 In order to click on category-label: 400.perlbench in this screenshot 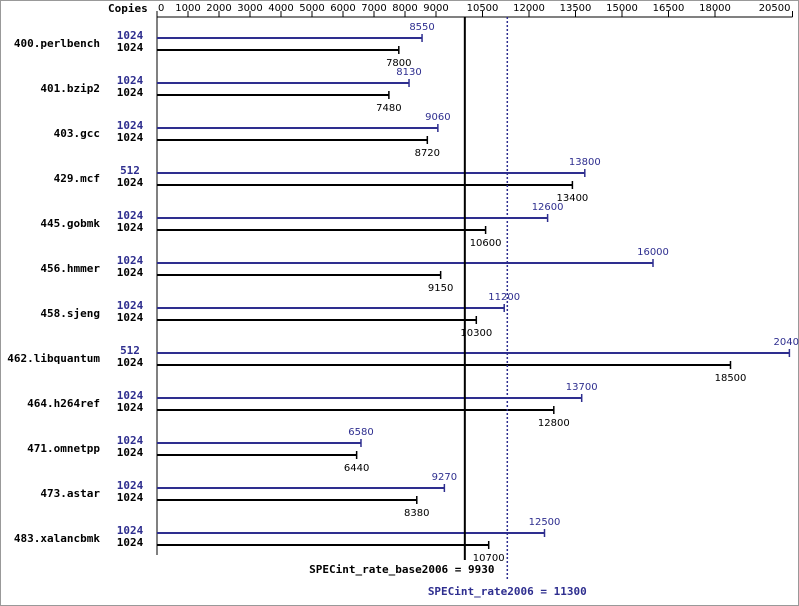, I will do `click(57, 43)`.